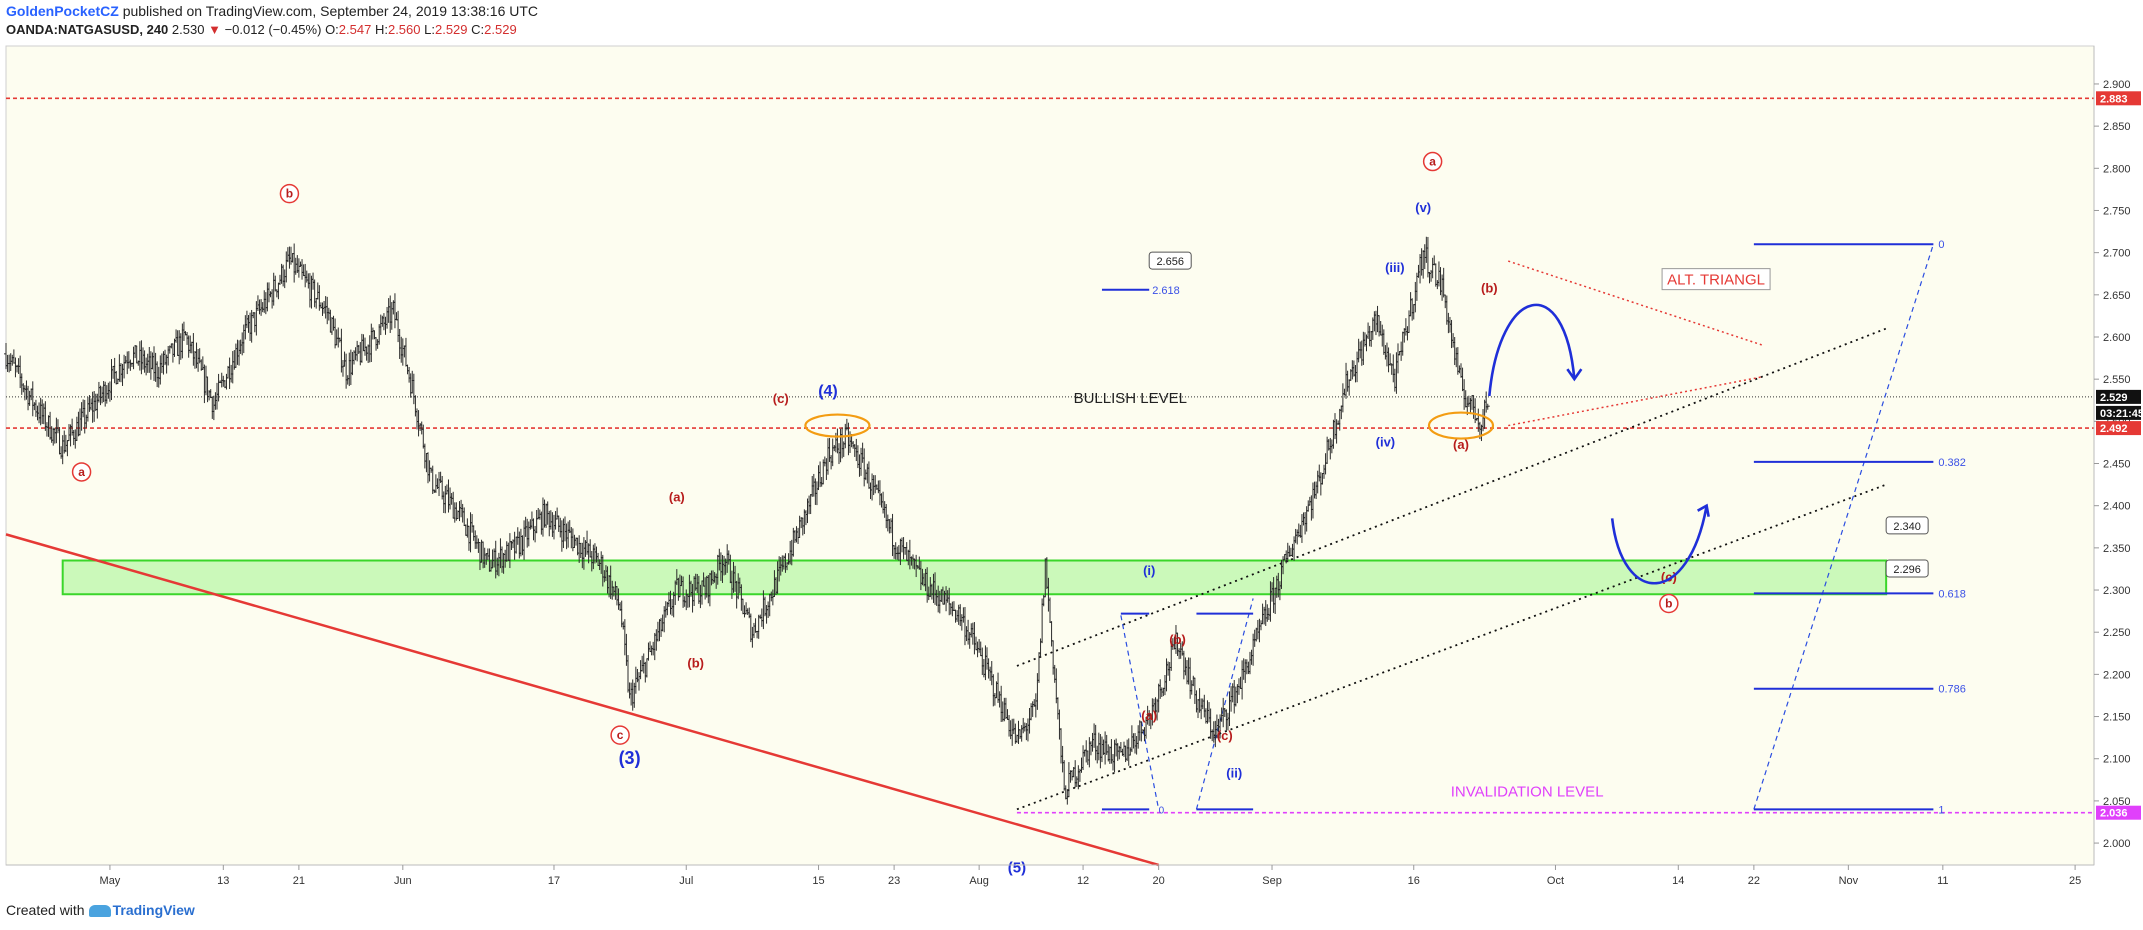 The image size is (2143, 930). I want to click on price-tick-label: 2.100, so click(2117, 760).